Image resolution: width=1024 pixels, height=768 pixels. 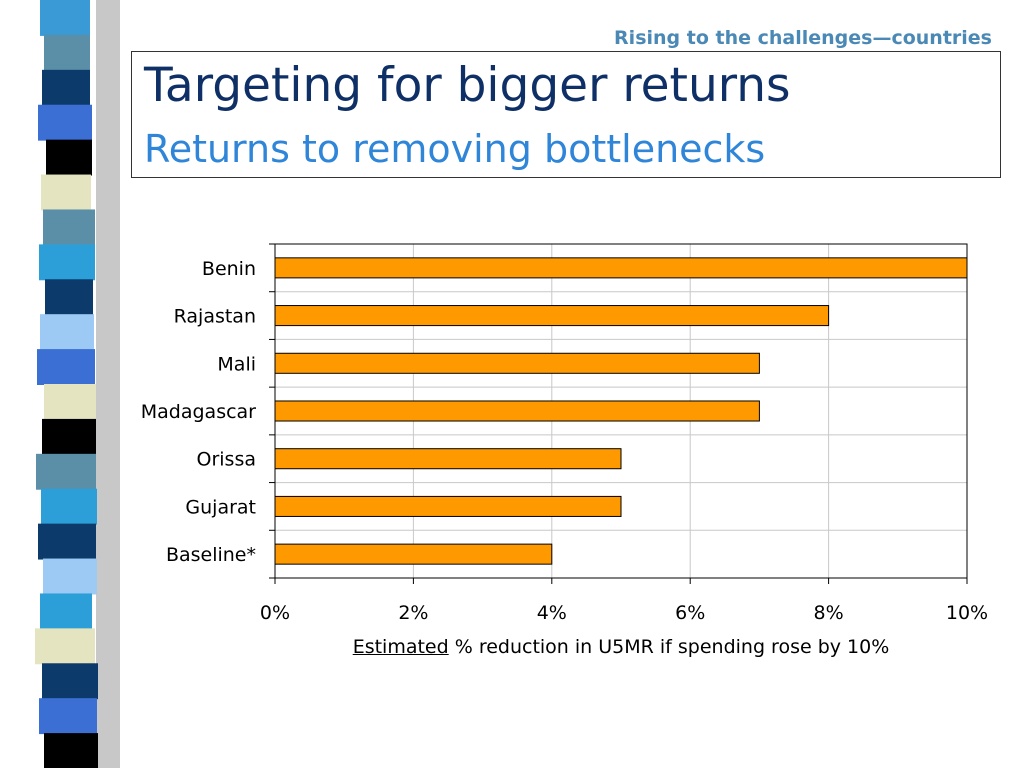 I want to click on strip-shadow, so click(x=108, y=384).